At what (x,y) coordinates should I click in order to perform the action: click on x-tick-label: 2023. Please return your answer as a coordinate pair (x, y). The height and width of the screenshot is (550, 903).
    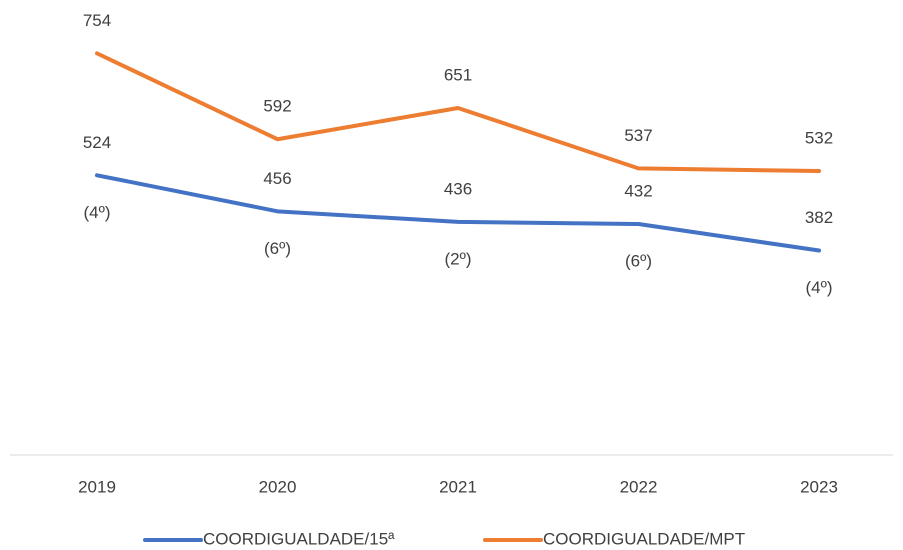
    Looking at the image, I should click on (819, 486).